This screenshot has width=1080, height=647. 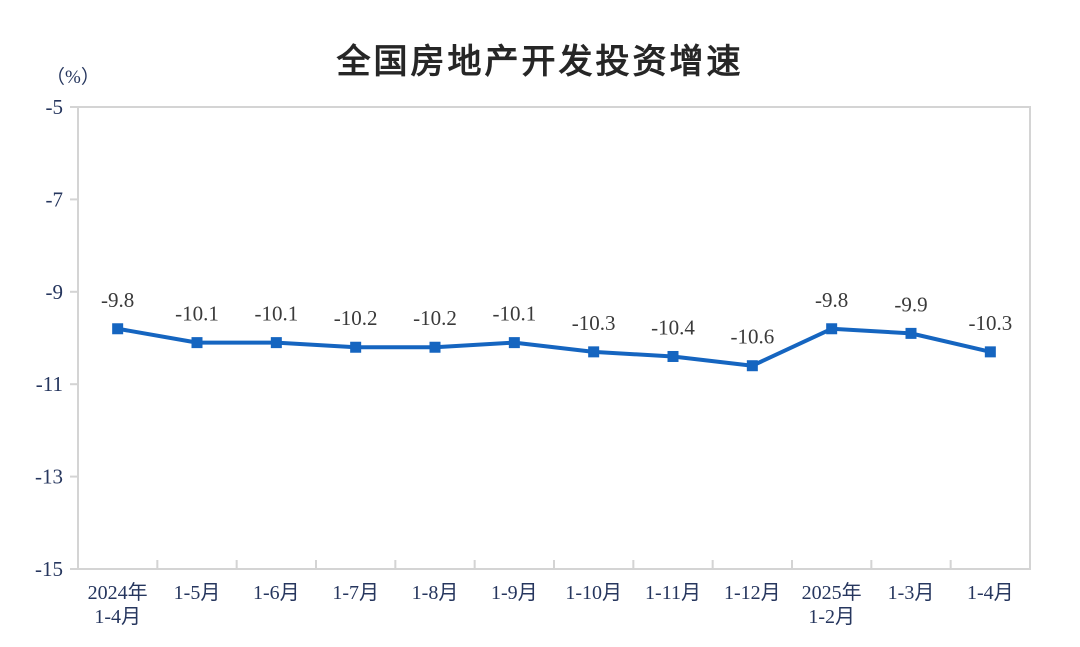 What do you see at coordinates (540, 62) in the screenshot?
I see `chart-title: 全国房地产开发投资增速` at bounding box center [540, 62].